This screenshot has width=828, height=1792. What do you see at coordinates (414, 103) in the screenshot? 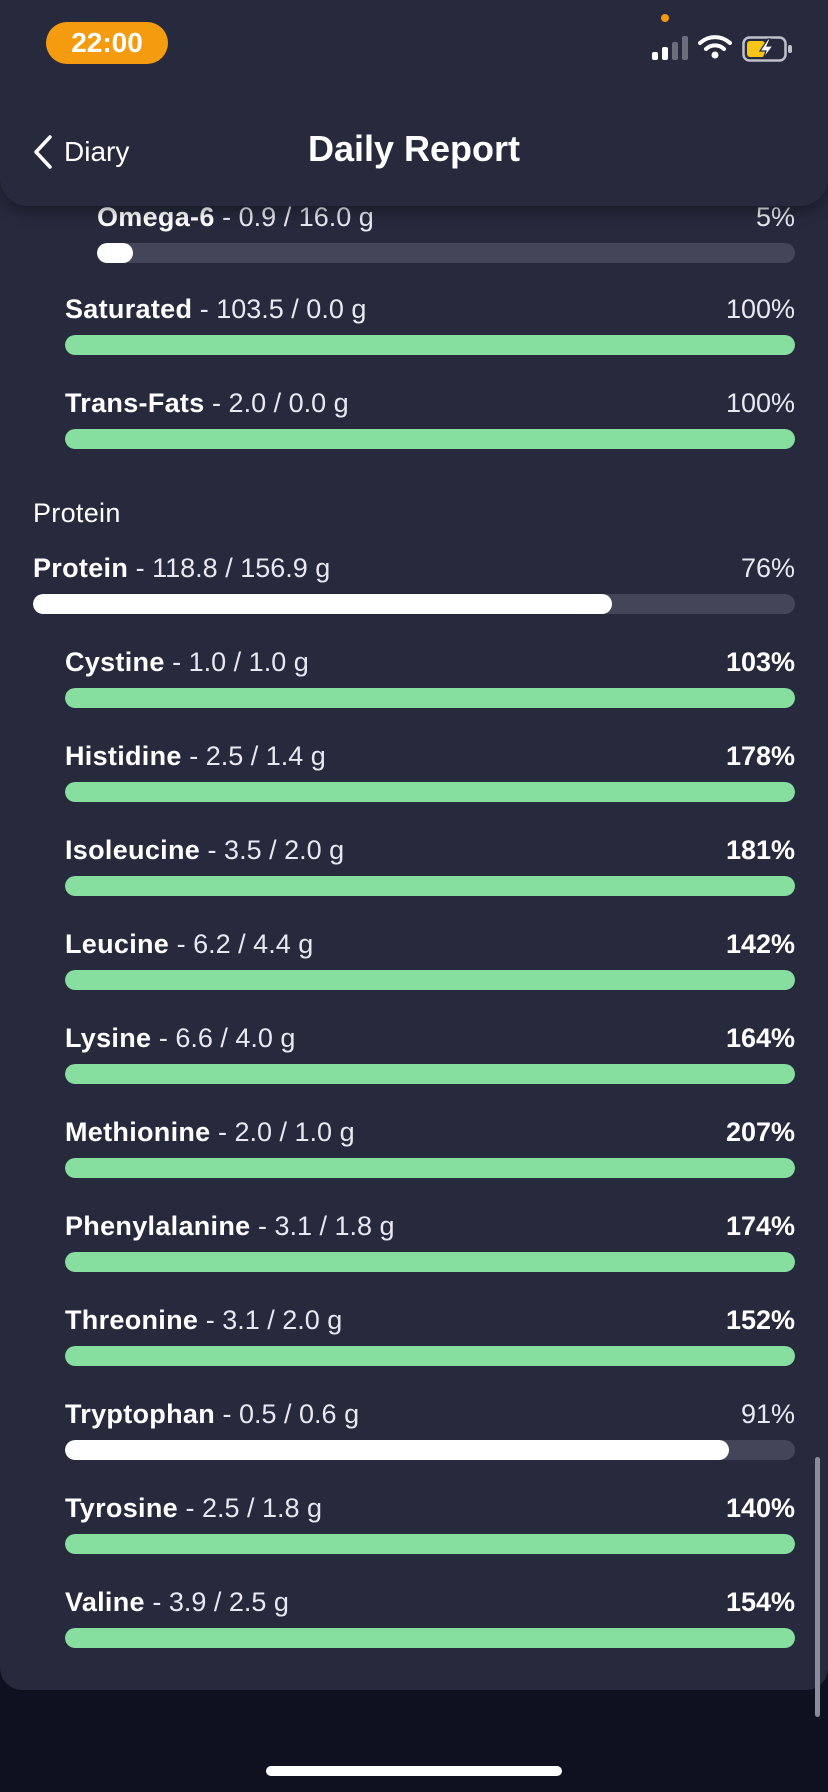
I see `nav-header: 22:00 Diary Daily Report` at bounding box center [414, 103].